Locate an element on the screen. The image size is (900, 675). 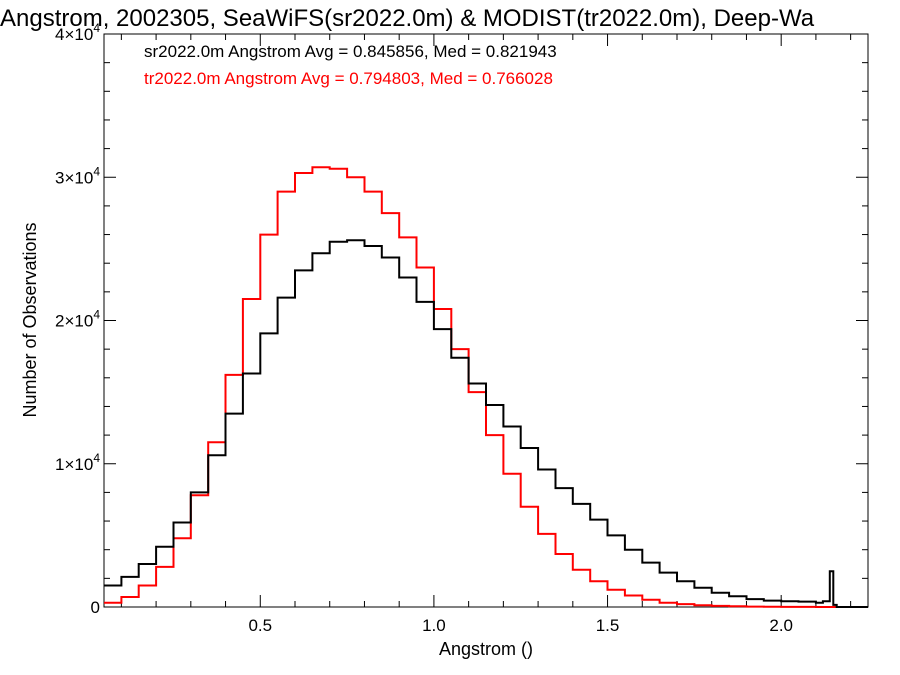
x-tick-label: 1.0 is located at coordinates (434, 625).